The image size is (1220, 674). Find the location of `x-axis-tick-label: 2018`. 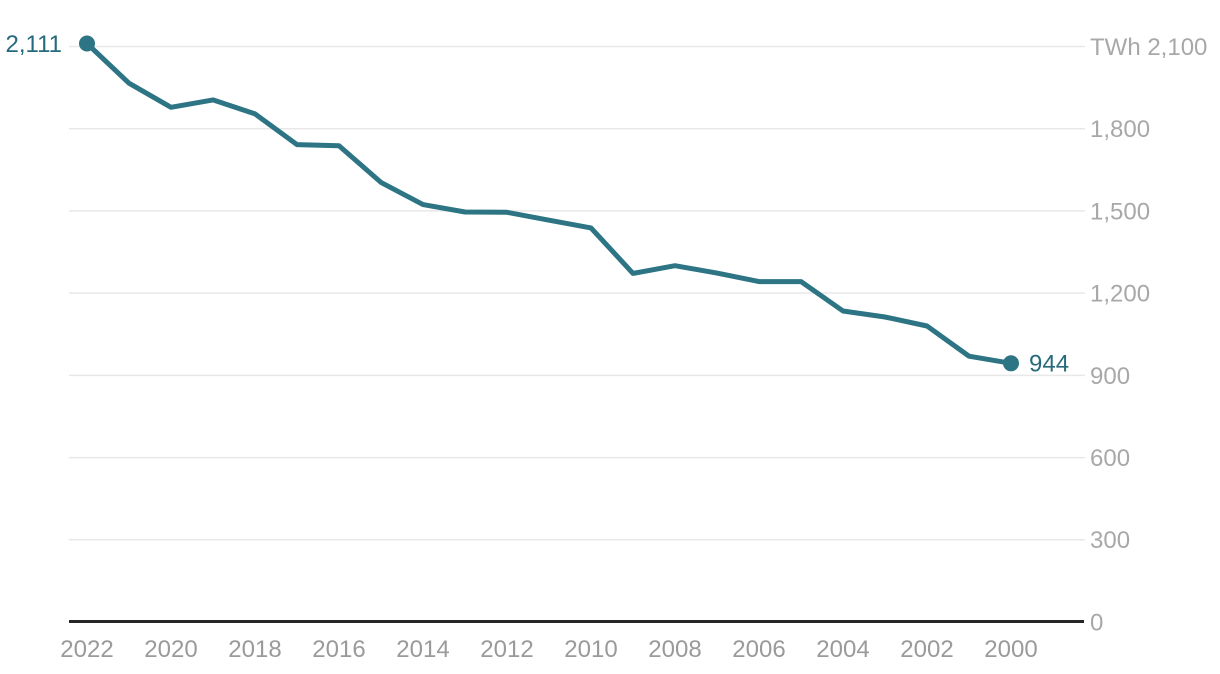

x-axis-tick-label: 2018 is located at coordinates (254, 649).